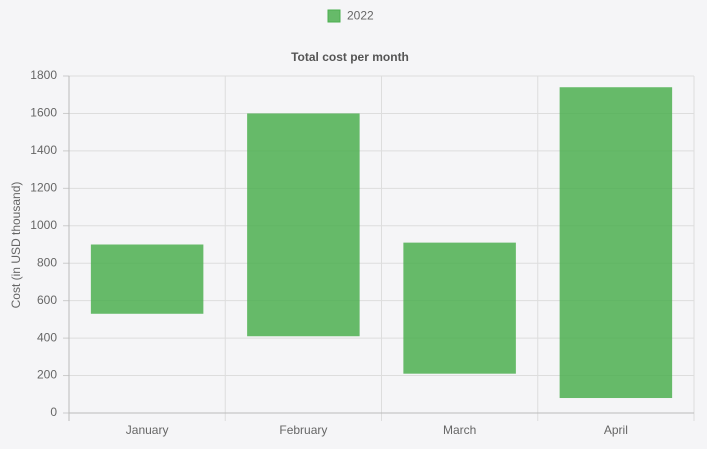 Image resolution: width=707 pixels, height=449 pixels. I want to click on x-tick-label: April, so click(616, 430).